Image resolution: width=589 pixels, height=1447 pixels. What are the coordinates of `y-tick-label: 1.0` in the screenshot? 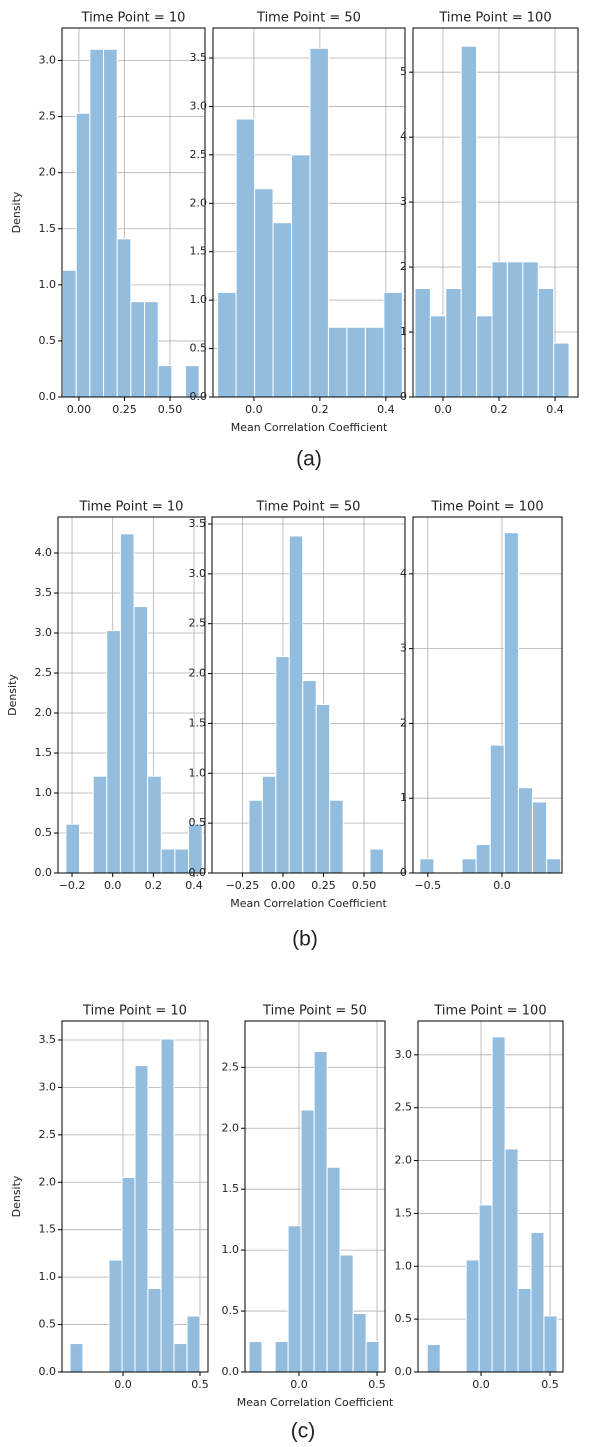 It's located at (404, 1265).